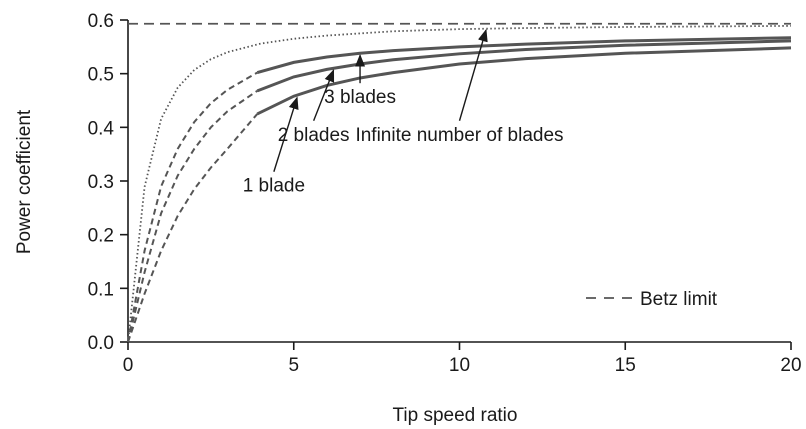 The width and height of the screenshot is (806, 429). Describe the element at coordinates (101, 128) in the screenshot. I see `y-tick-label: 0.4` at that location.